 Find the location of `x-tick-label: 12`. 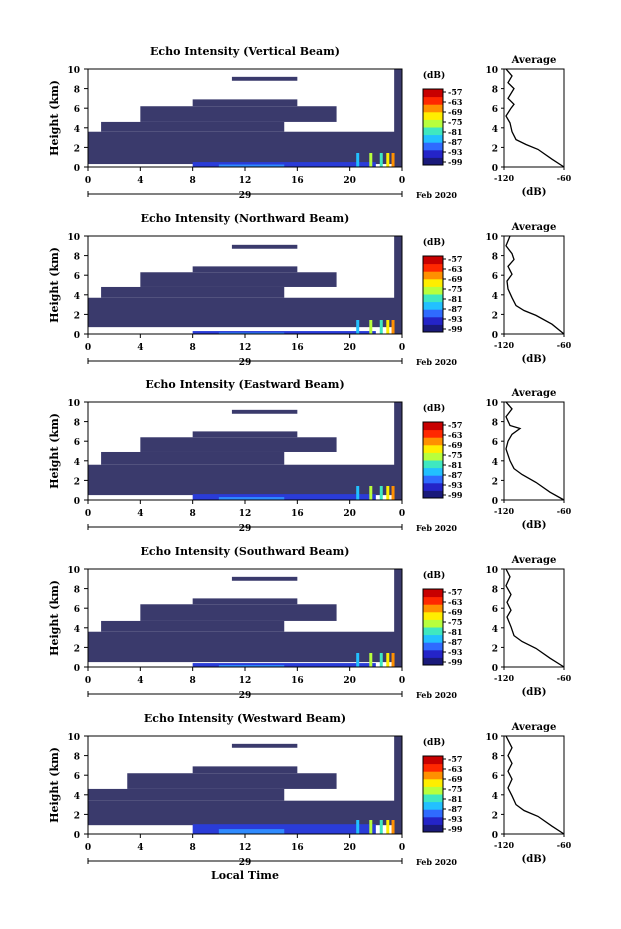

x-tick-label: 12 is located at coordinates (245, 348).